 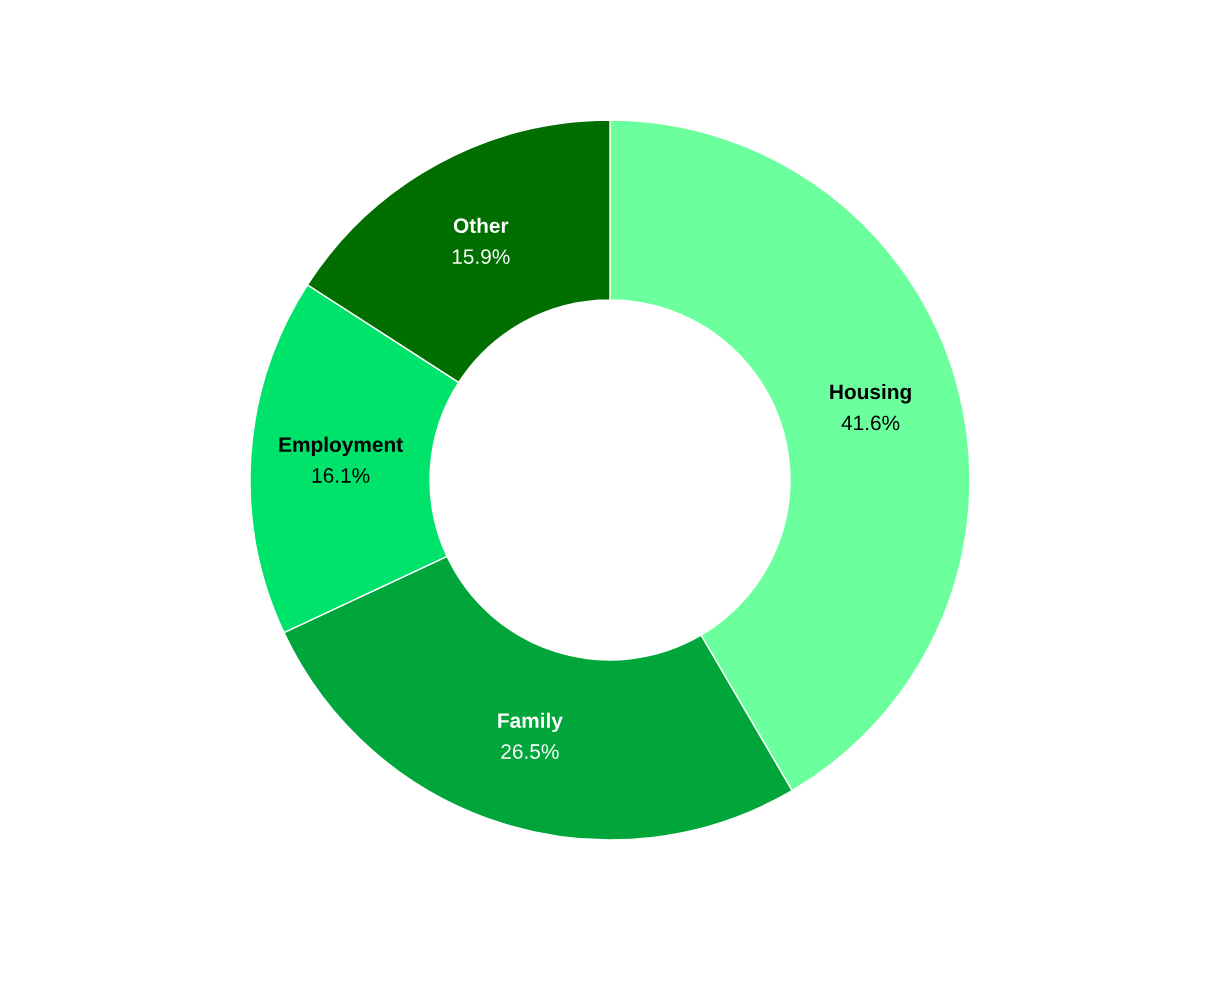 What do you see at coordinates (481, 256) in the screenshot?
I see `data-label: 15.9%` at bounding box center [481, 256].